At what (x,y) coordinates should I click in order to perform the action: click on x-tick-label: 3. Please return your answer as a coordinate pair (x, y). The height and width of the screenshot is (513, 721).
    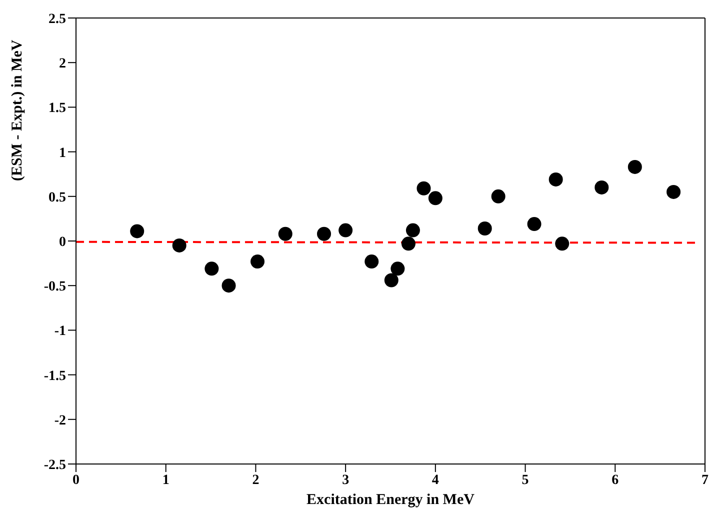
    Looking at the image, I should click on (346, 480).